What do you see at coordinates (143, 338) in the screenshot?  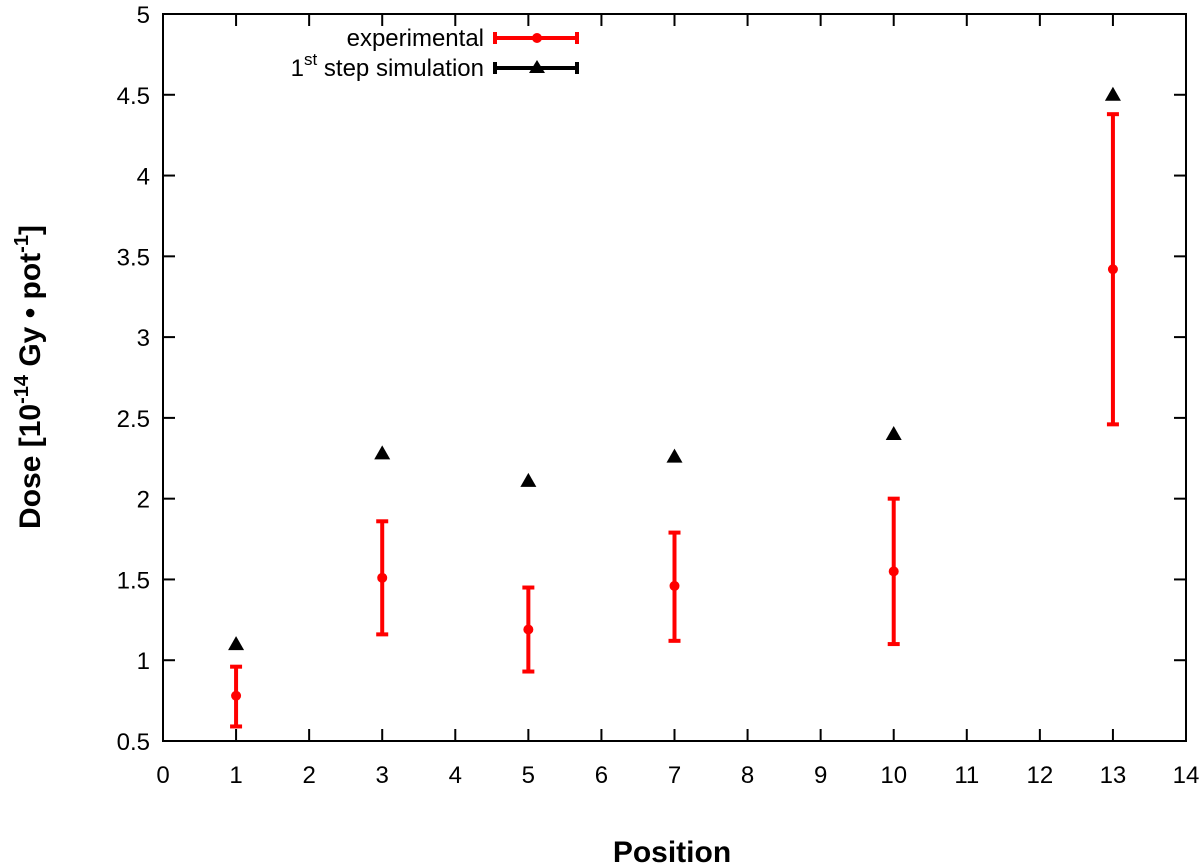 I see `y-tick-label: 3` at bounding box center [143, 338].